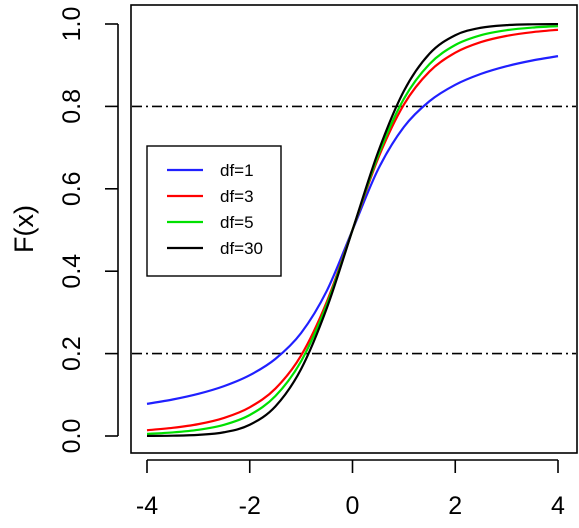  What do you see at coordinates (72, 188) in the screenshot?
I see `y-tick-label: 0.6` at bounding box center [72, 188].